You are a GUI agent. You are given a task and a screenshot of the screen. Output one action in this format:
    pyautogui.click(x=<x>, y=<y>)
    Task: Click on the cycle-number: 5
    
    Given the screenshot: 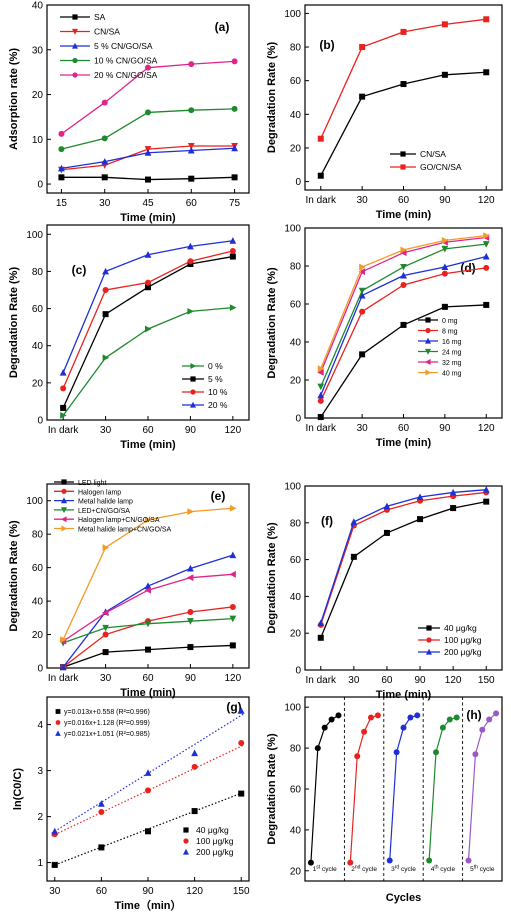 What is the action you would take?
    pyautogui.click(x=472, y=869)
    